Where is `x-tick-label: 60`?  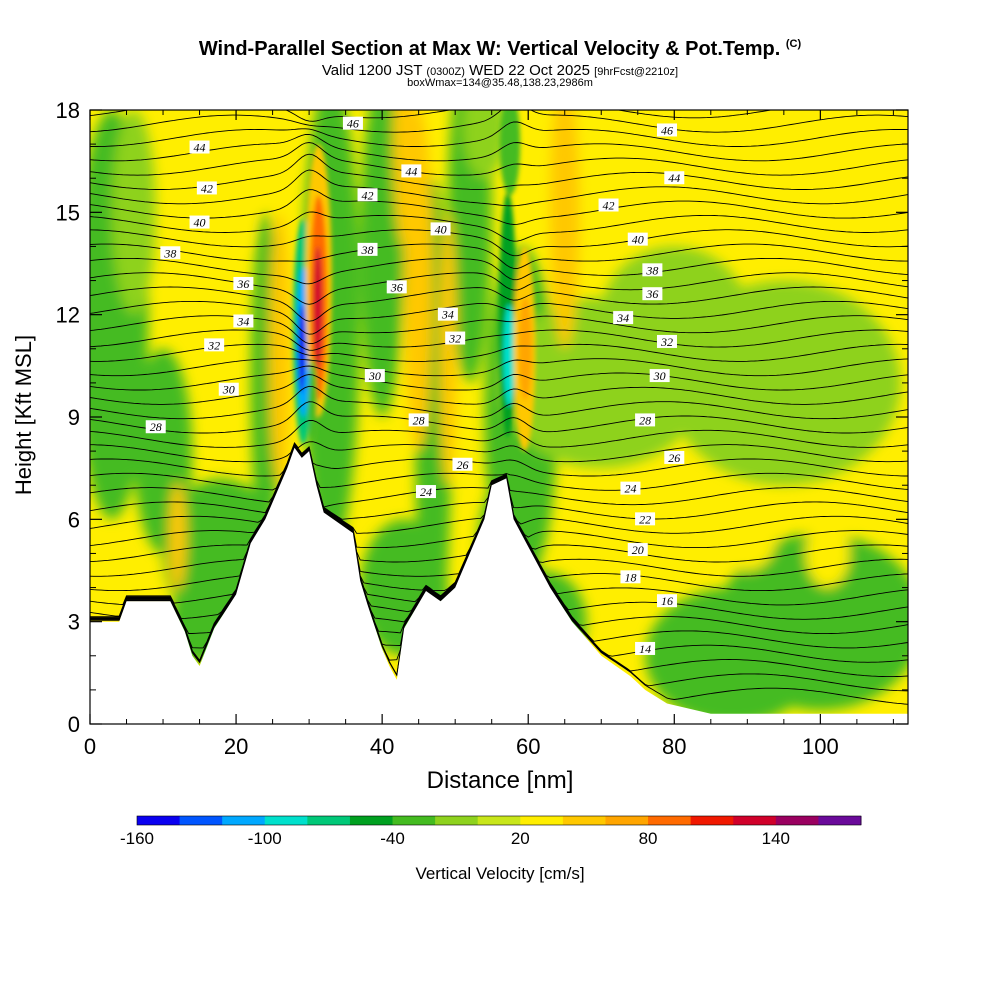
x-tick-label: 60 is located at coordinates (528, 746).